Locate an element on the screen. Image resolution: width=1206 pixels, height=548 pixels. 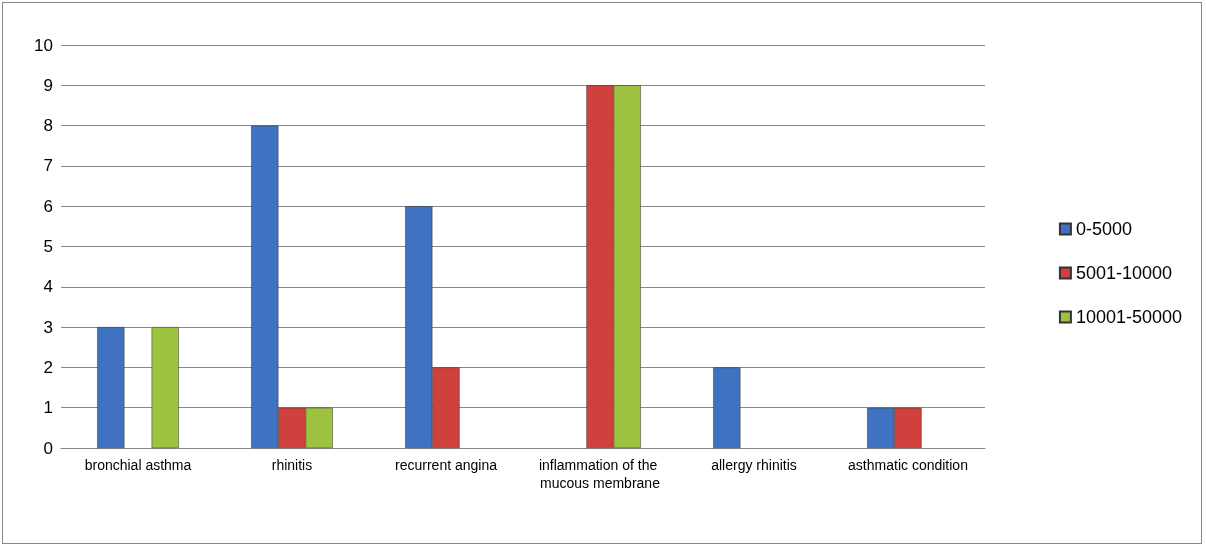
y-tick-label: 8 is located at coordinates (48, 126).